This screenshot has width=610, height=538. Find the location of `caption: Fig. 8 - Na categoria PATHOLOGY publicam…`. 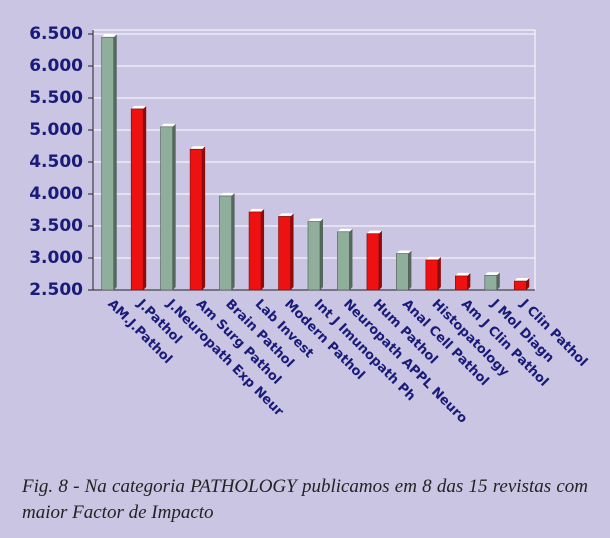

caption: Fig. 8 - Na categoria PATHOLOGY publicam… is located at coordinates (305, 499).